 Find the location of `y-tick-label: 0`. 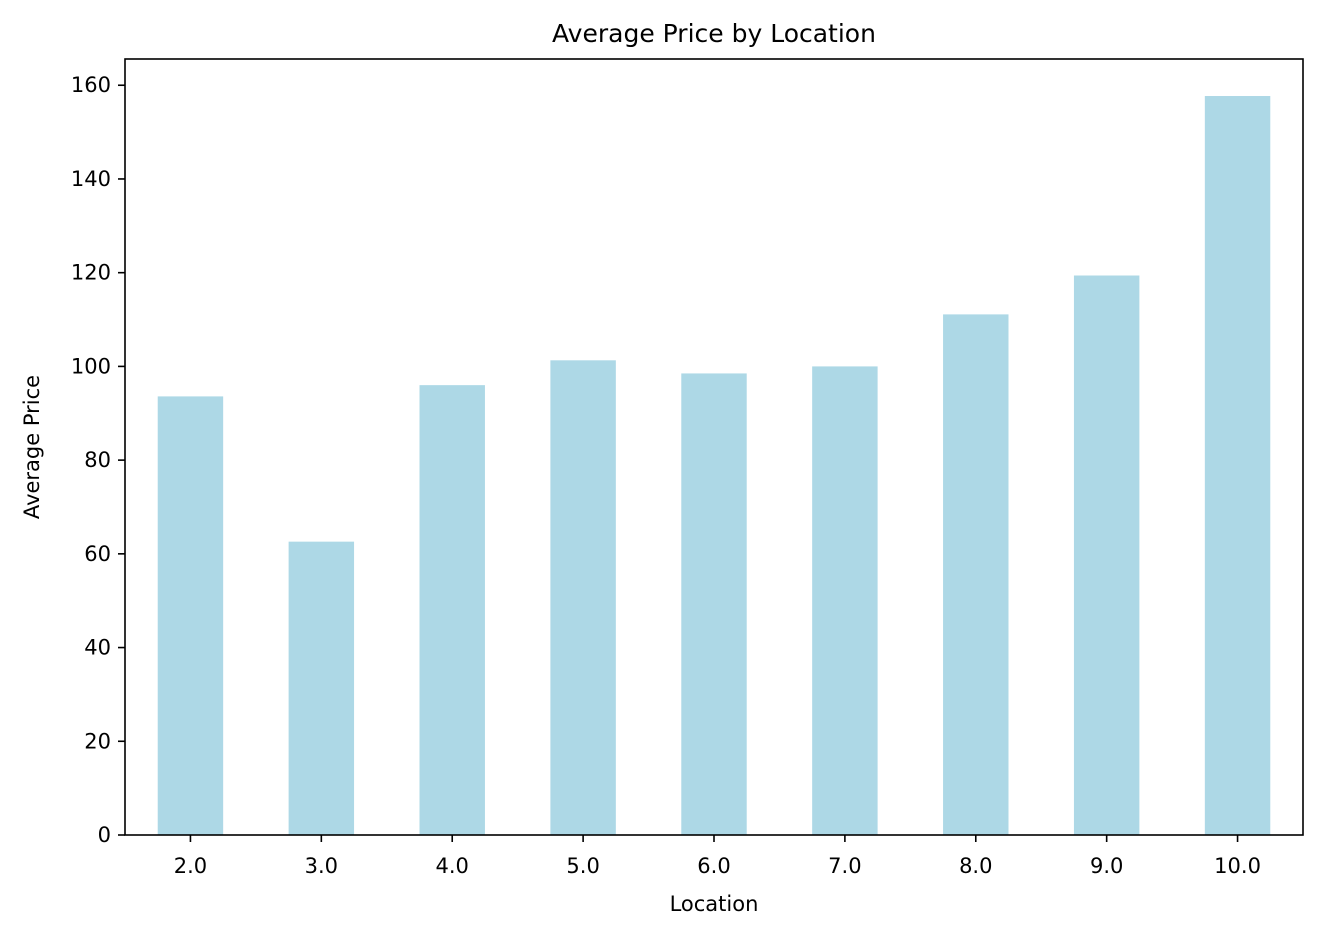

y-tick-label: 0 is located at coordinates (104, 835).